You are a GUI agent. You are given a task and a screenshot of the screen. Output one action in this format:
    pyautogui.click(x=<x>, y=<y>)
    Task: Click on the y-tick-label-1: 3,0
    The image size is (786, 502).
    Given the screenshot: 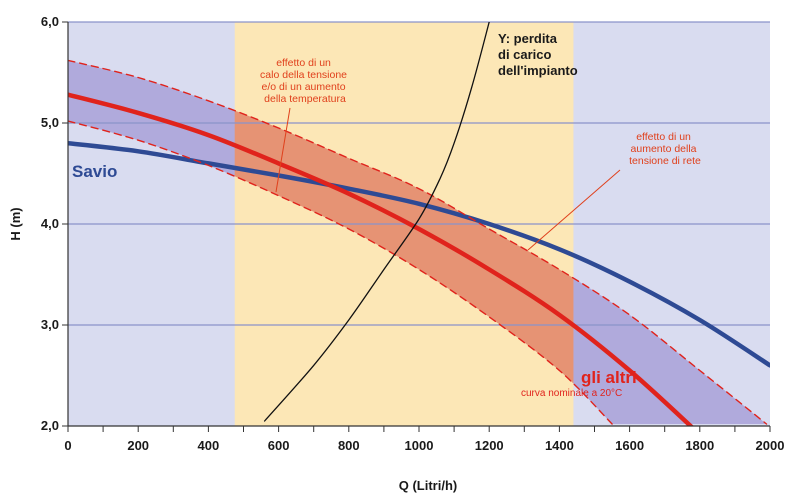 What is the action you would take?
    pyautogui.click(x=50, y=324)
    